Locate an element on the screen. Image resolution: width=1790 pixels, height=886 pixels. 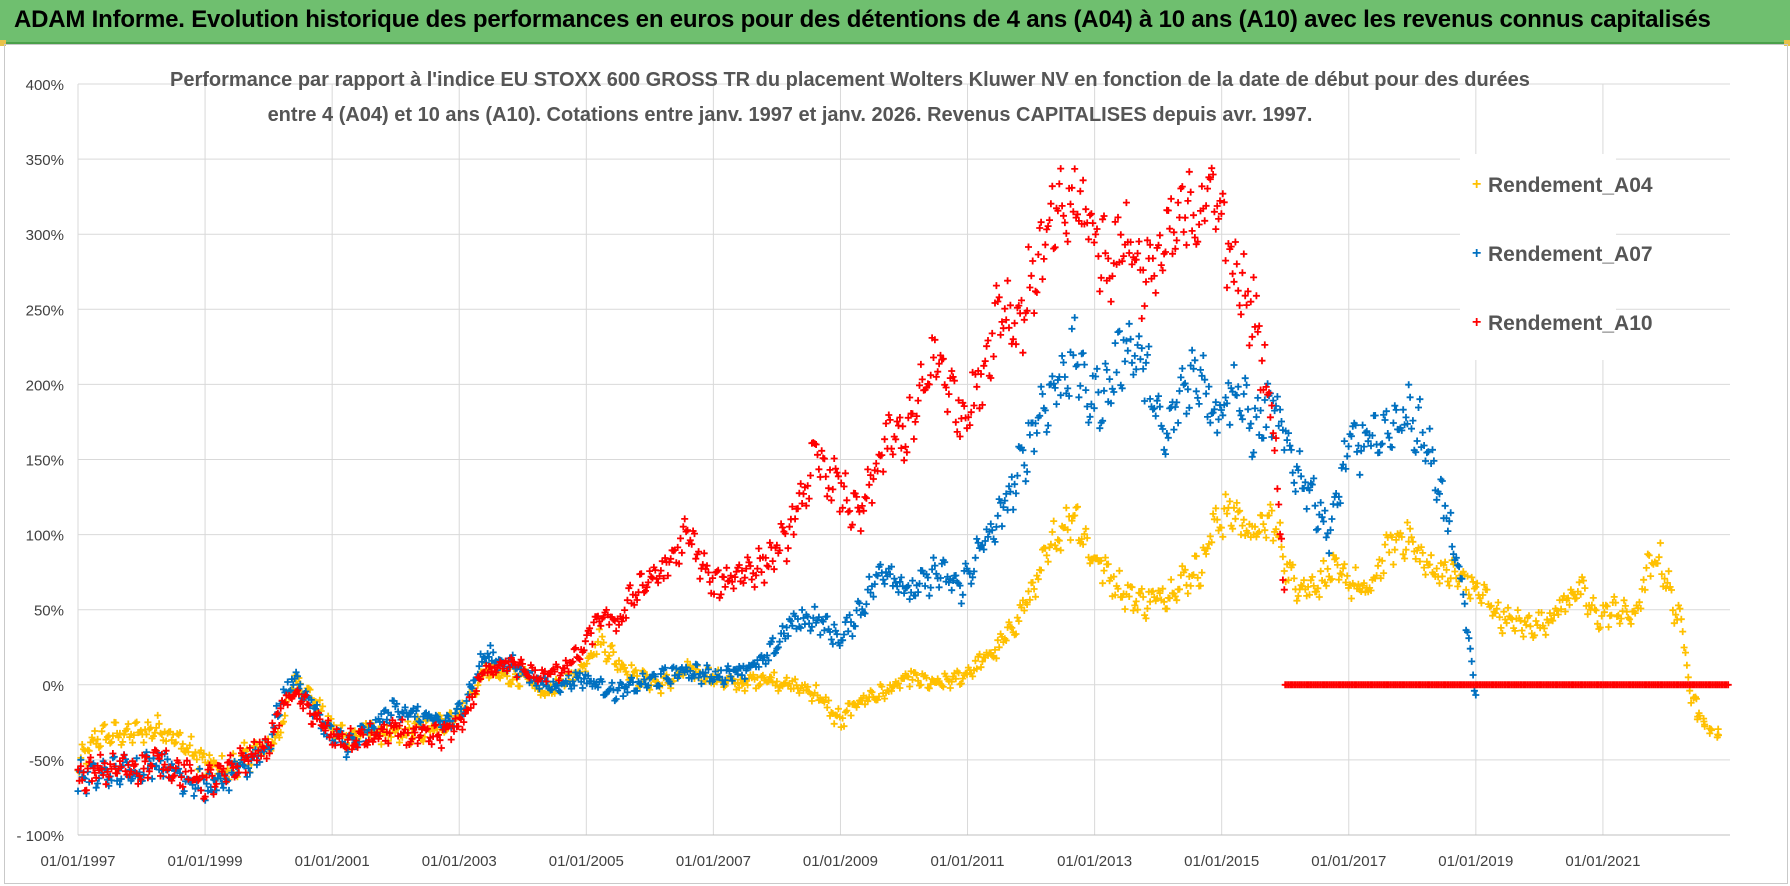
x-tick-label: 01/01/2001 is located at coordinates (332, 861).